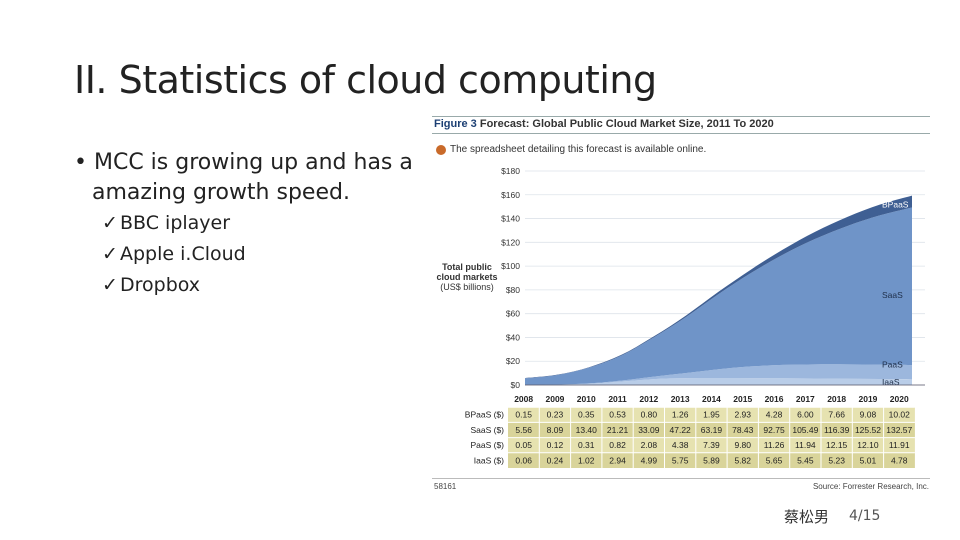 This screenshot has width=960, height=540. What do you see at coordinates (523, 415) in the screenshot?
I see `table-cell-value: 0.15` at bounding box center [523, 415].